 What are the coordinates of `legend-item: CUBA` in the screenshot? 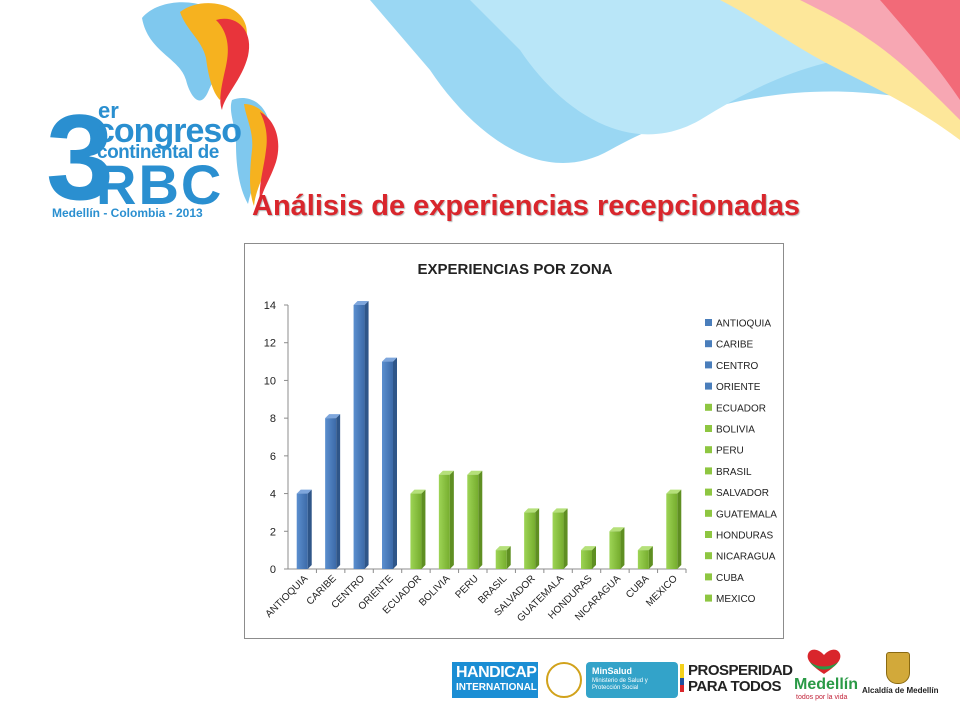 It's located at (724, 578).